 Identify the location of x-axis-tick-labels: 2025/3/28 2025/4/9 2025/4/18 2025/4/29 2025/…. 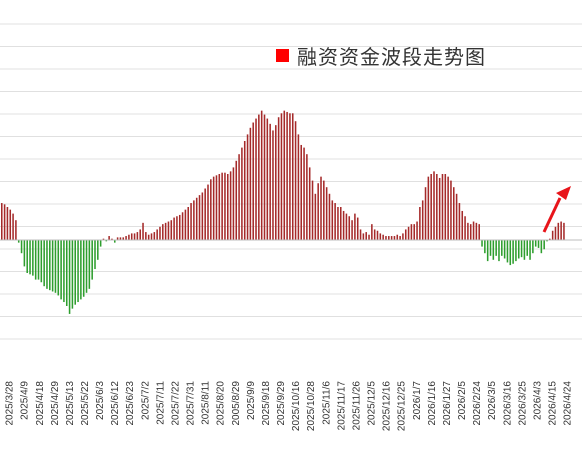
(289, 406).